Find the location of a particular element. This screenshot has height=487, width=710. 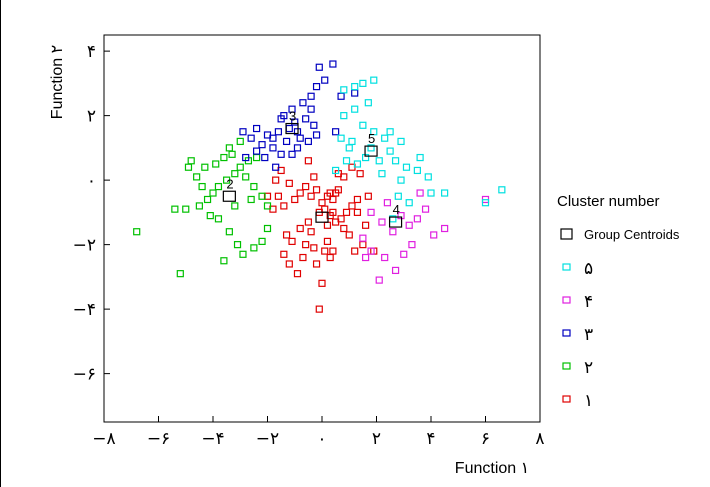

x-tick-label: ٠ is located at coordinates (321, 439).